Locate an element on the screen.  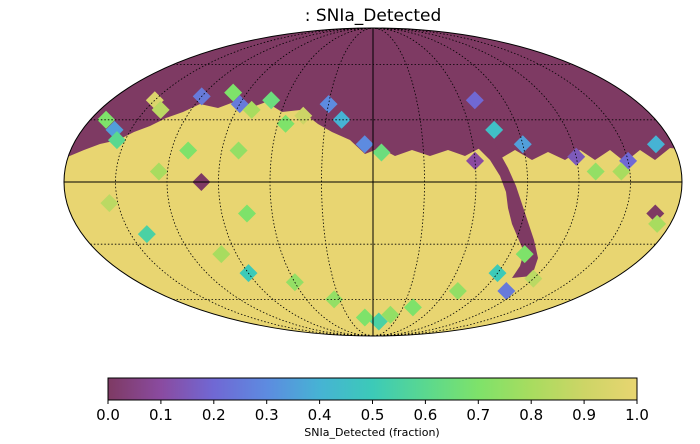
colorbar-tick-label: 0.7 is located at coordinates (478, 415).